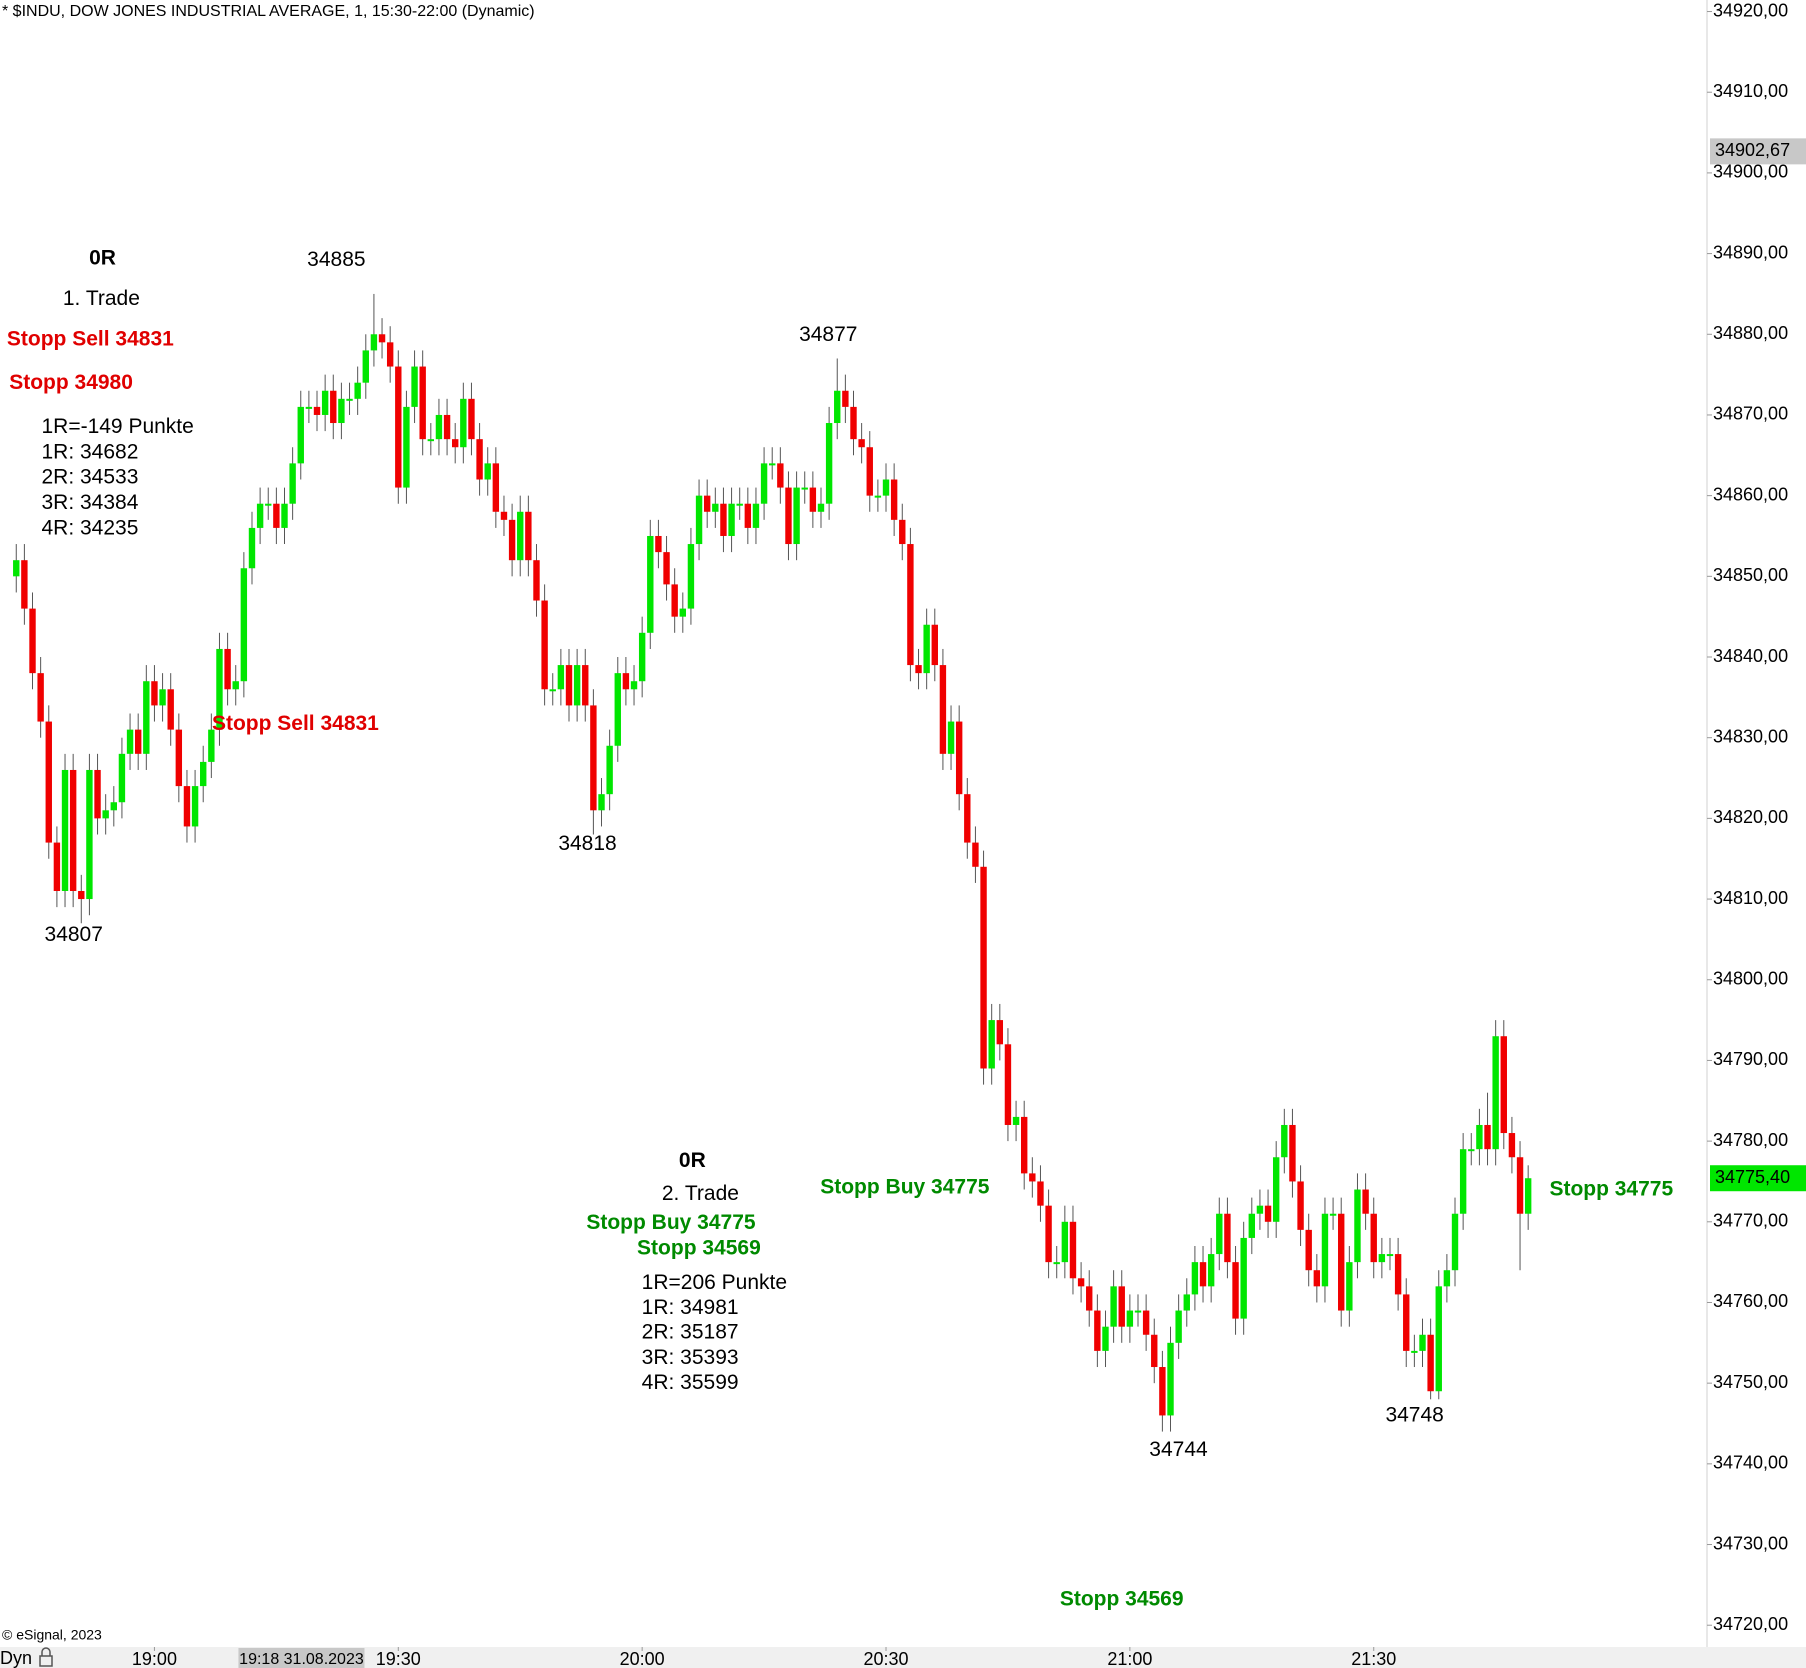  I want to click on annotation: 4R: 34235, so click(89, 527).